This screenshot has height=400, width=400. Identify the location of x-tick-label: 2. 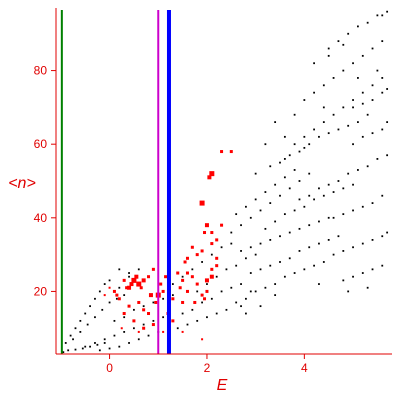
(207, 368).